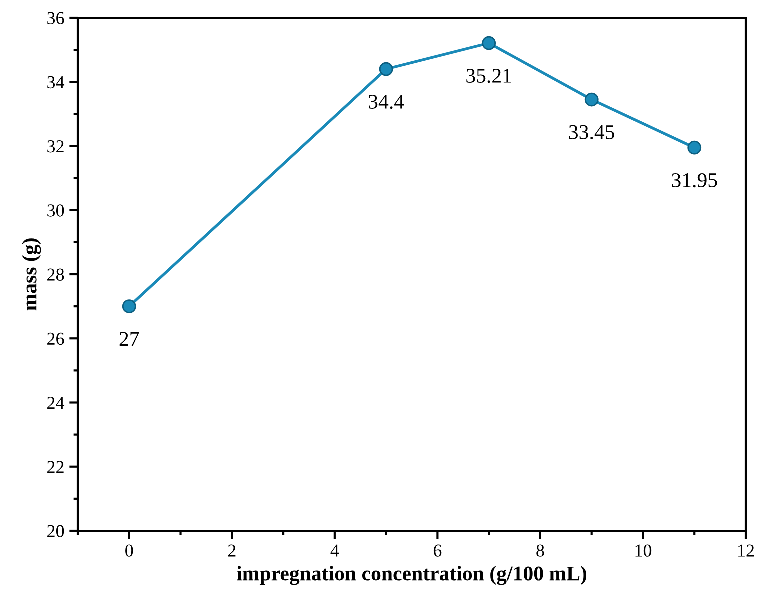 The height and width of the screenshot is (614, 762). I want to click on x-tick-label: 10, so click(644, 550).